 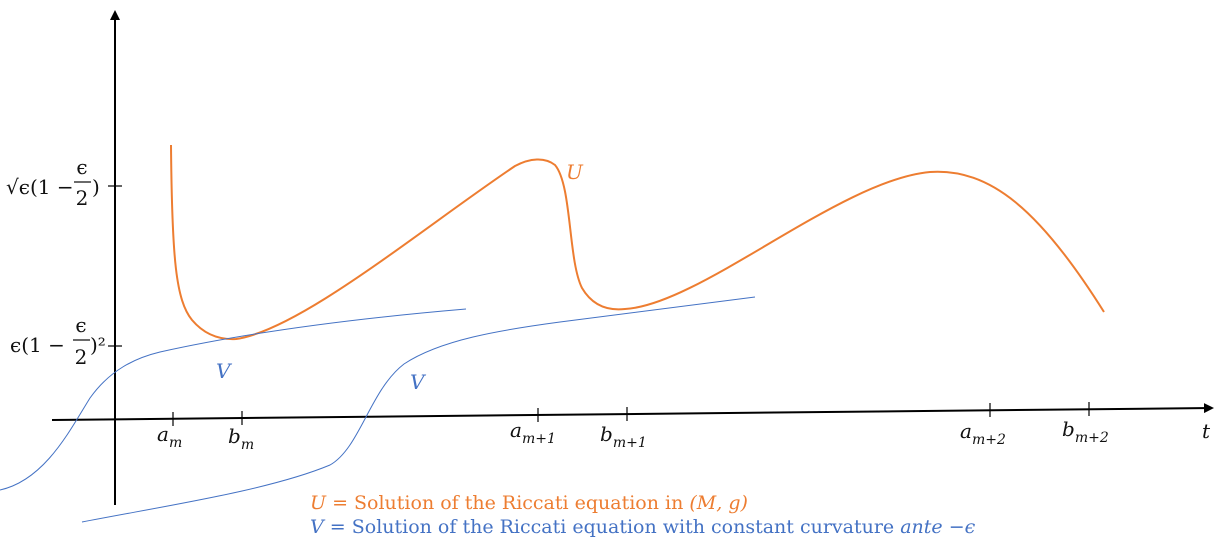 I want to click on y-label-lower-num: ϵ, so click(x=80, y=325).